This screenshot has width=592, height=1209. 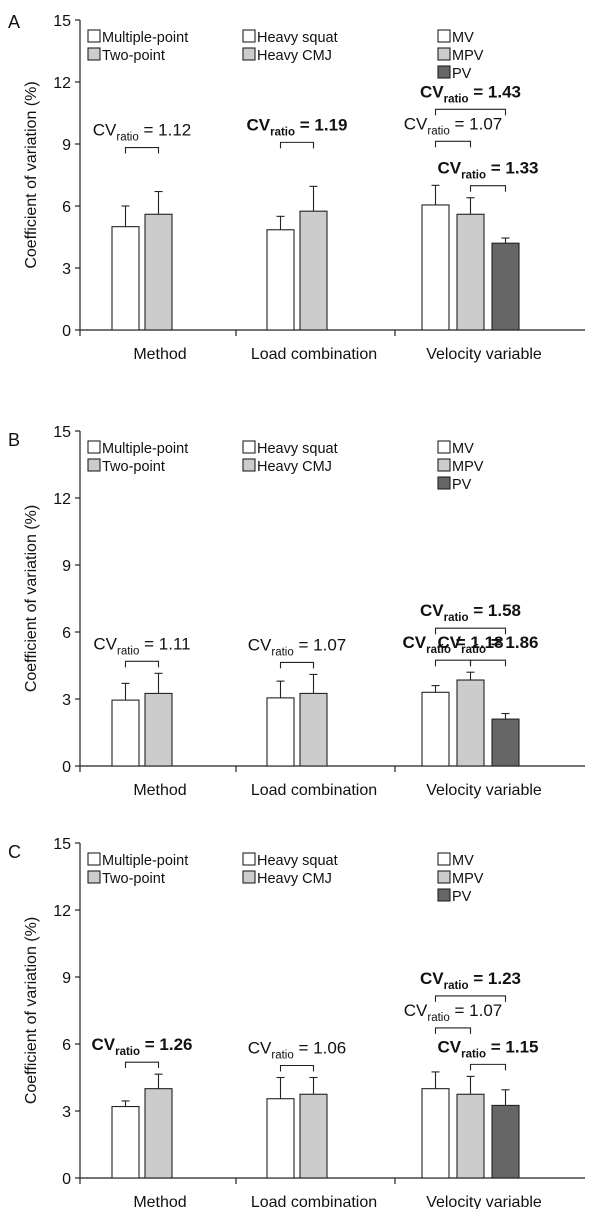 What do you see at coordinates (164, 643) in the screenshot?
I see `cv-value: = 1.11` at bounding box center [164, 643].